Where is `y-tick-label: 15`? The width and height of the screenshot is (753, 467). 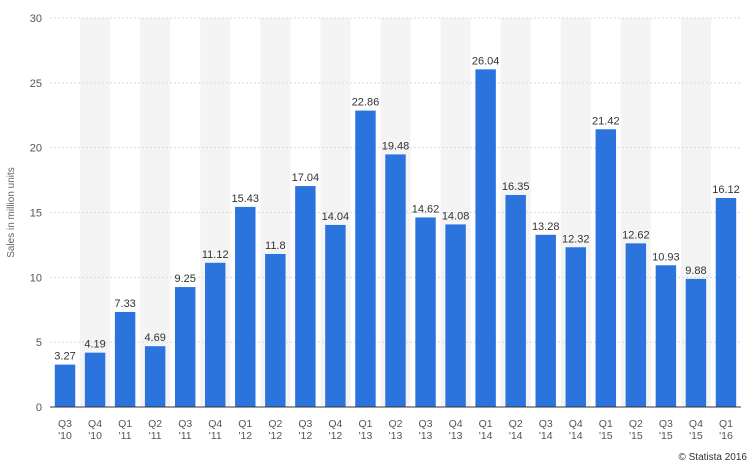 y-tick-label: 15 is located at coordinates (36, 214).